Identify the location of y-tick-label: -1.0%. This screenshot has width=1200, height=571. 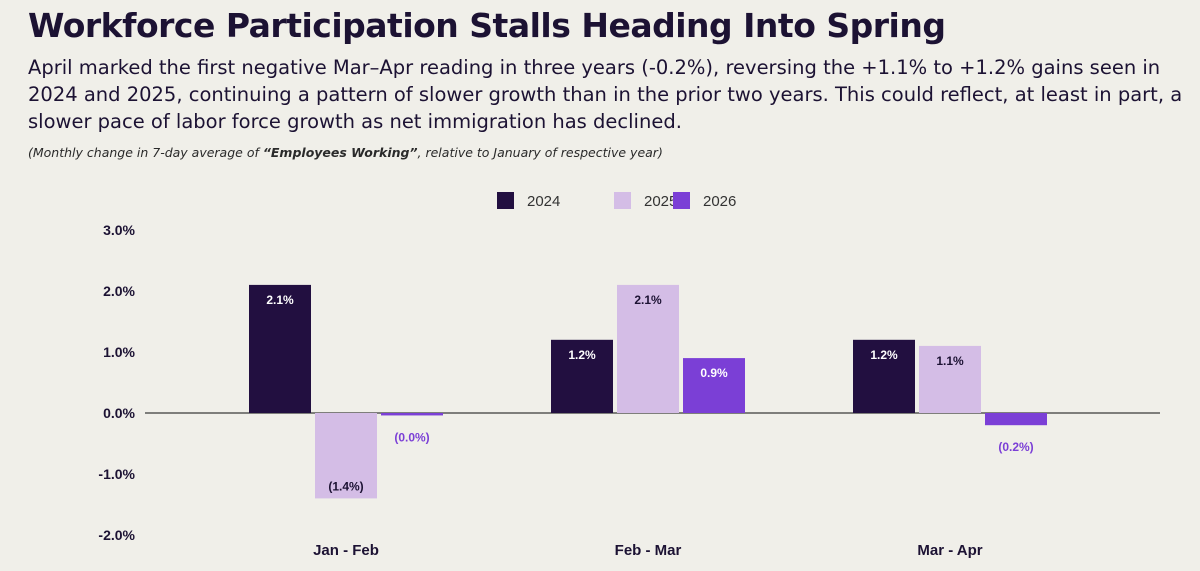
(116, 474).